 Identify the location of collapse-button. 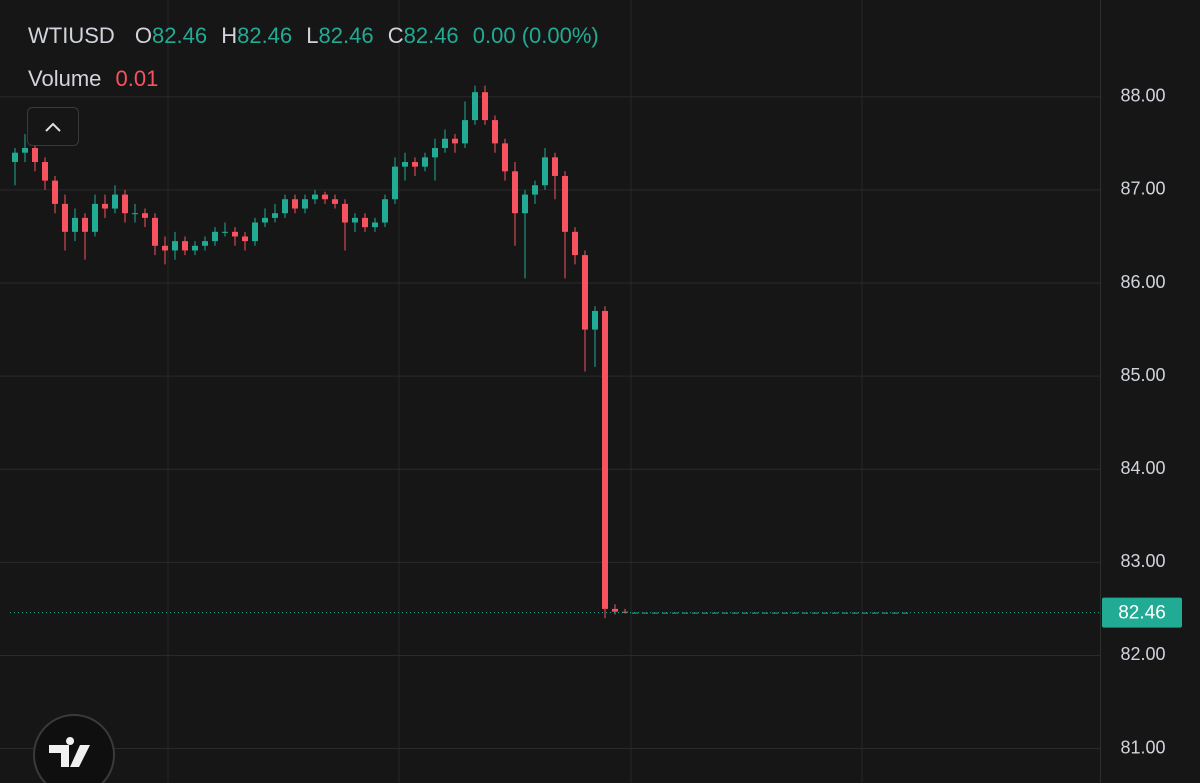
(53, 126).